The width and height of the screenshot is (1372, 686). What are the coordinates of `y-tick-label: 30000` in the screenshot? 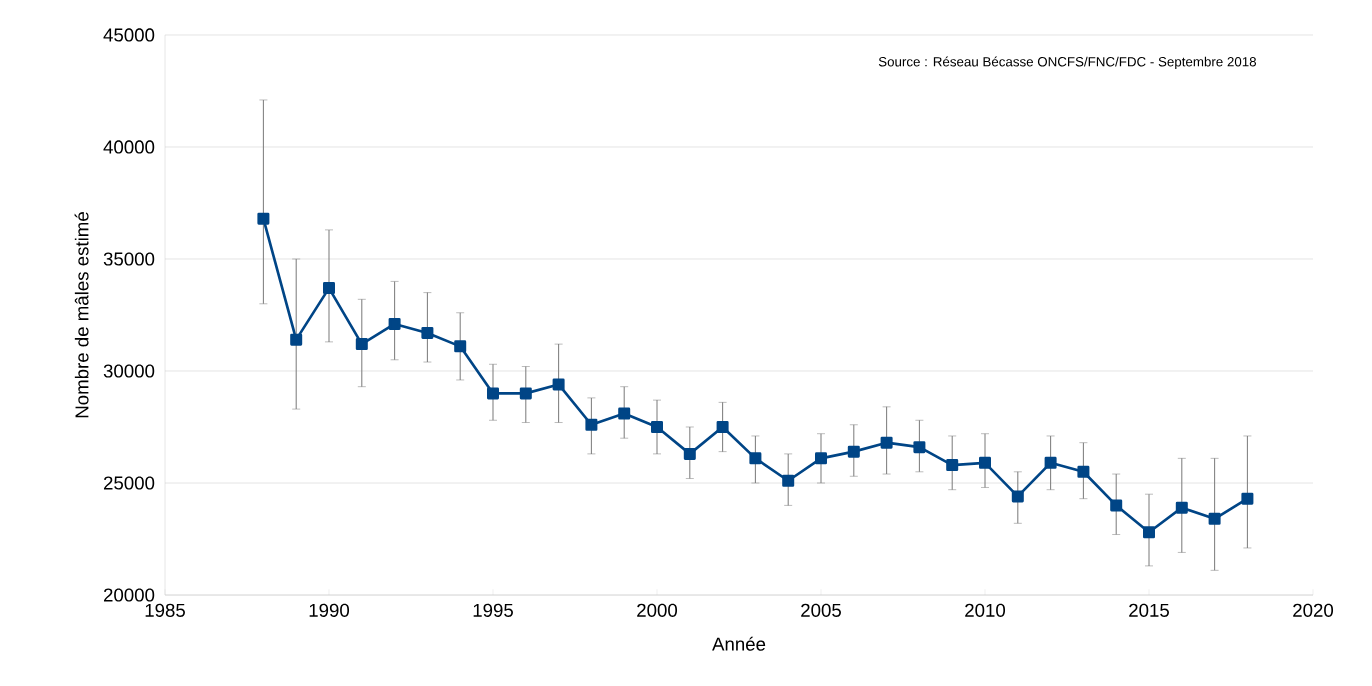 It's located at (129, 371).